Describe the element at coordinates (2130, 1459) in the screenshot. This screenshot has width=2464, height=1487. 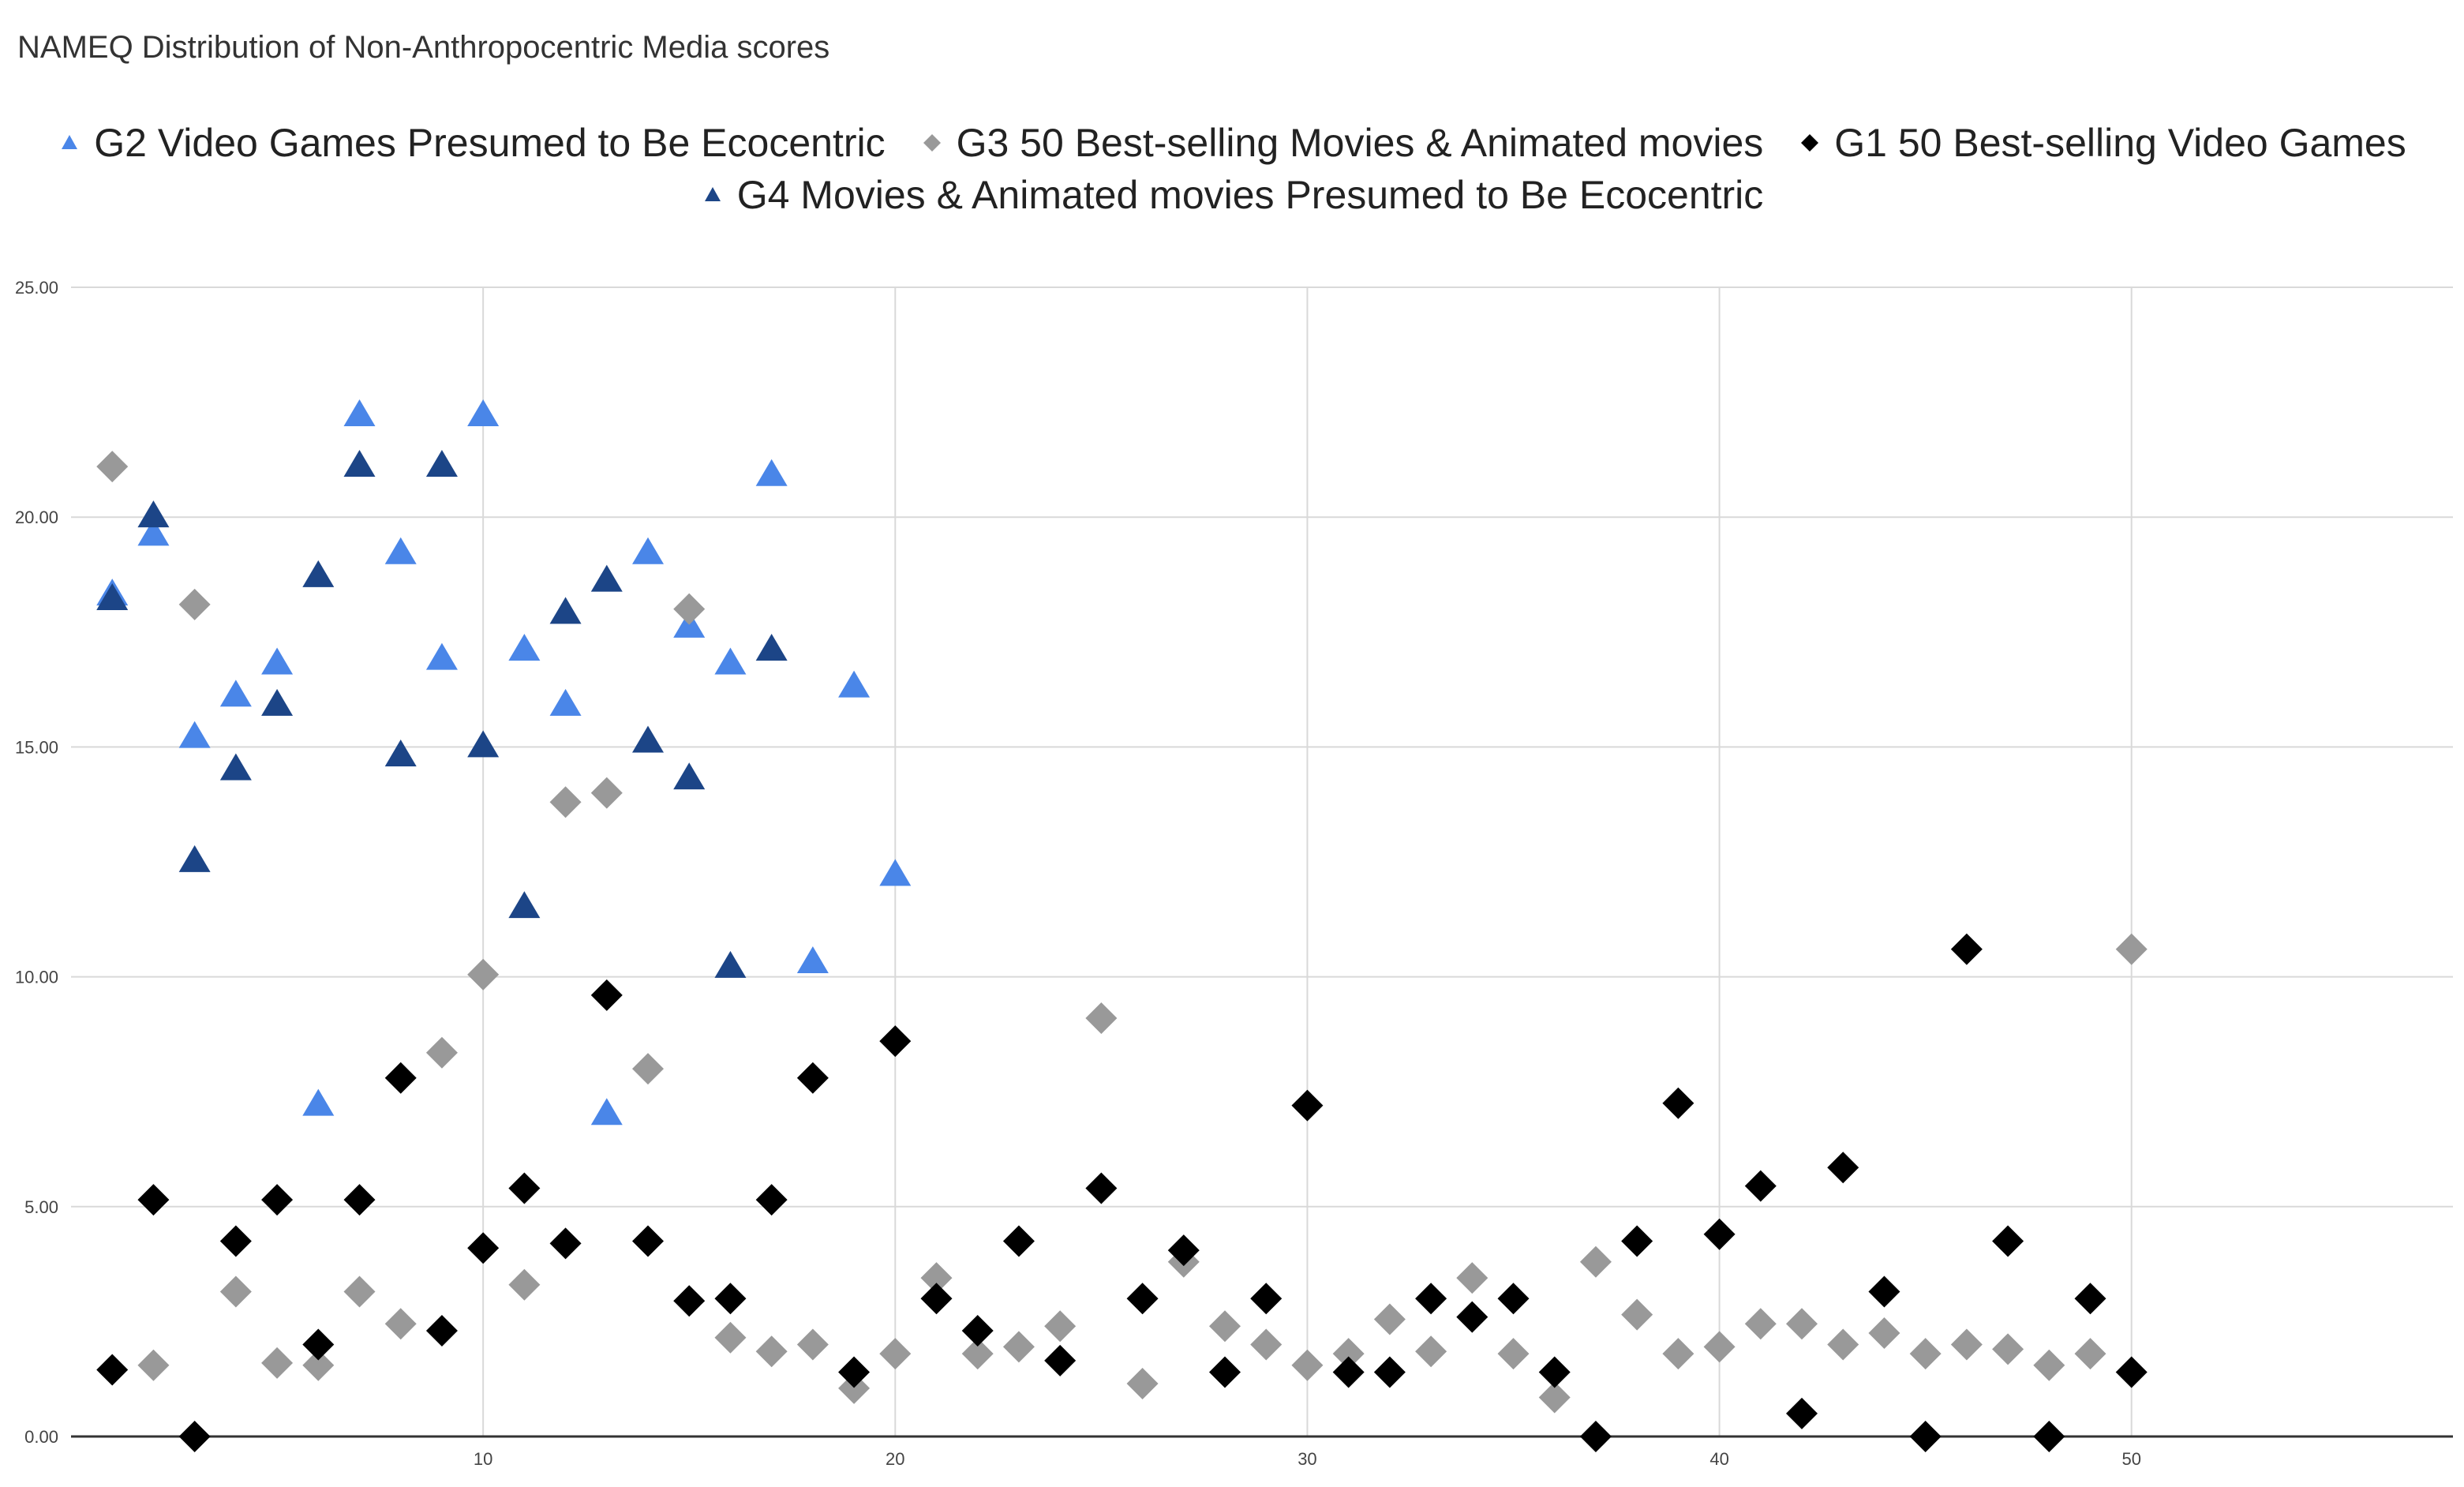
I see `x-tick-label: 50` at that location.